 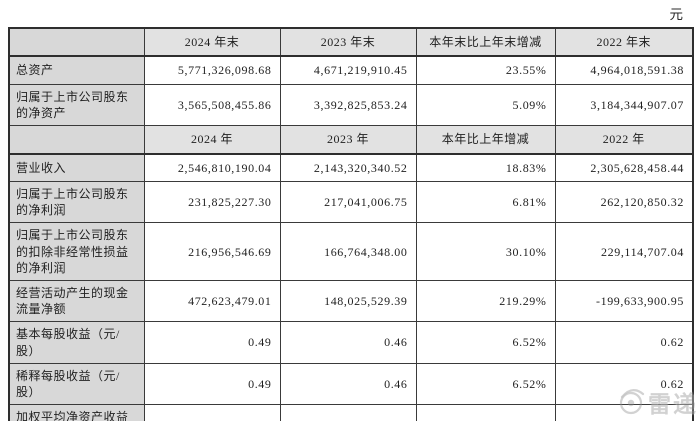 What do you see at coordinates (485, 42) in the screenshot?
I see `year-header-cell: 本年末比上年末增减` at bounding box center [485, 42].